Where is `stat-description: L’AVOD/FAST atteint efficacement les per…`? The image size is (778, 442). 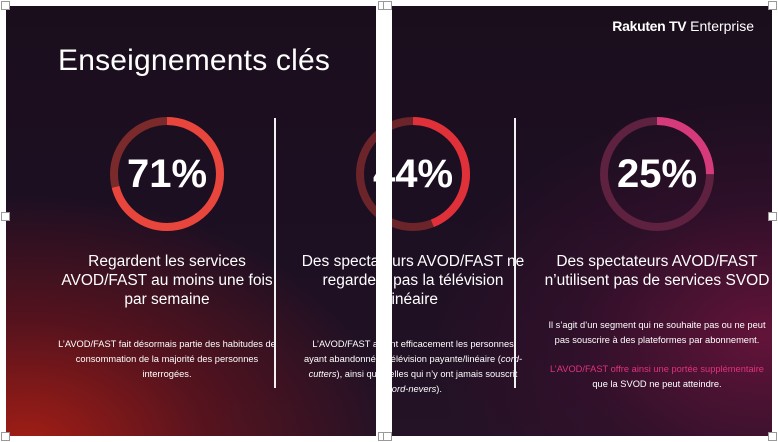 stat-description: L’AVOD/FAST atteint efficacement les per… is located at coordinates (413, 367).